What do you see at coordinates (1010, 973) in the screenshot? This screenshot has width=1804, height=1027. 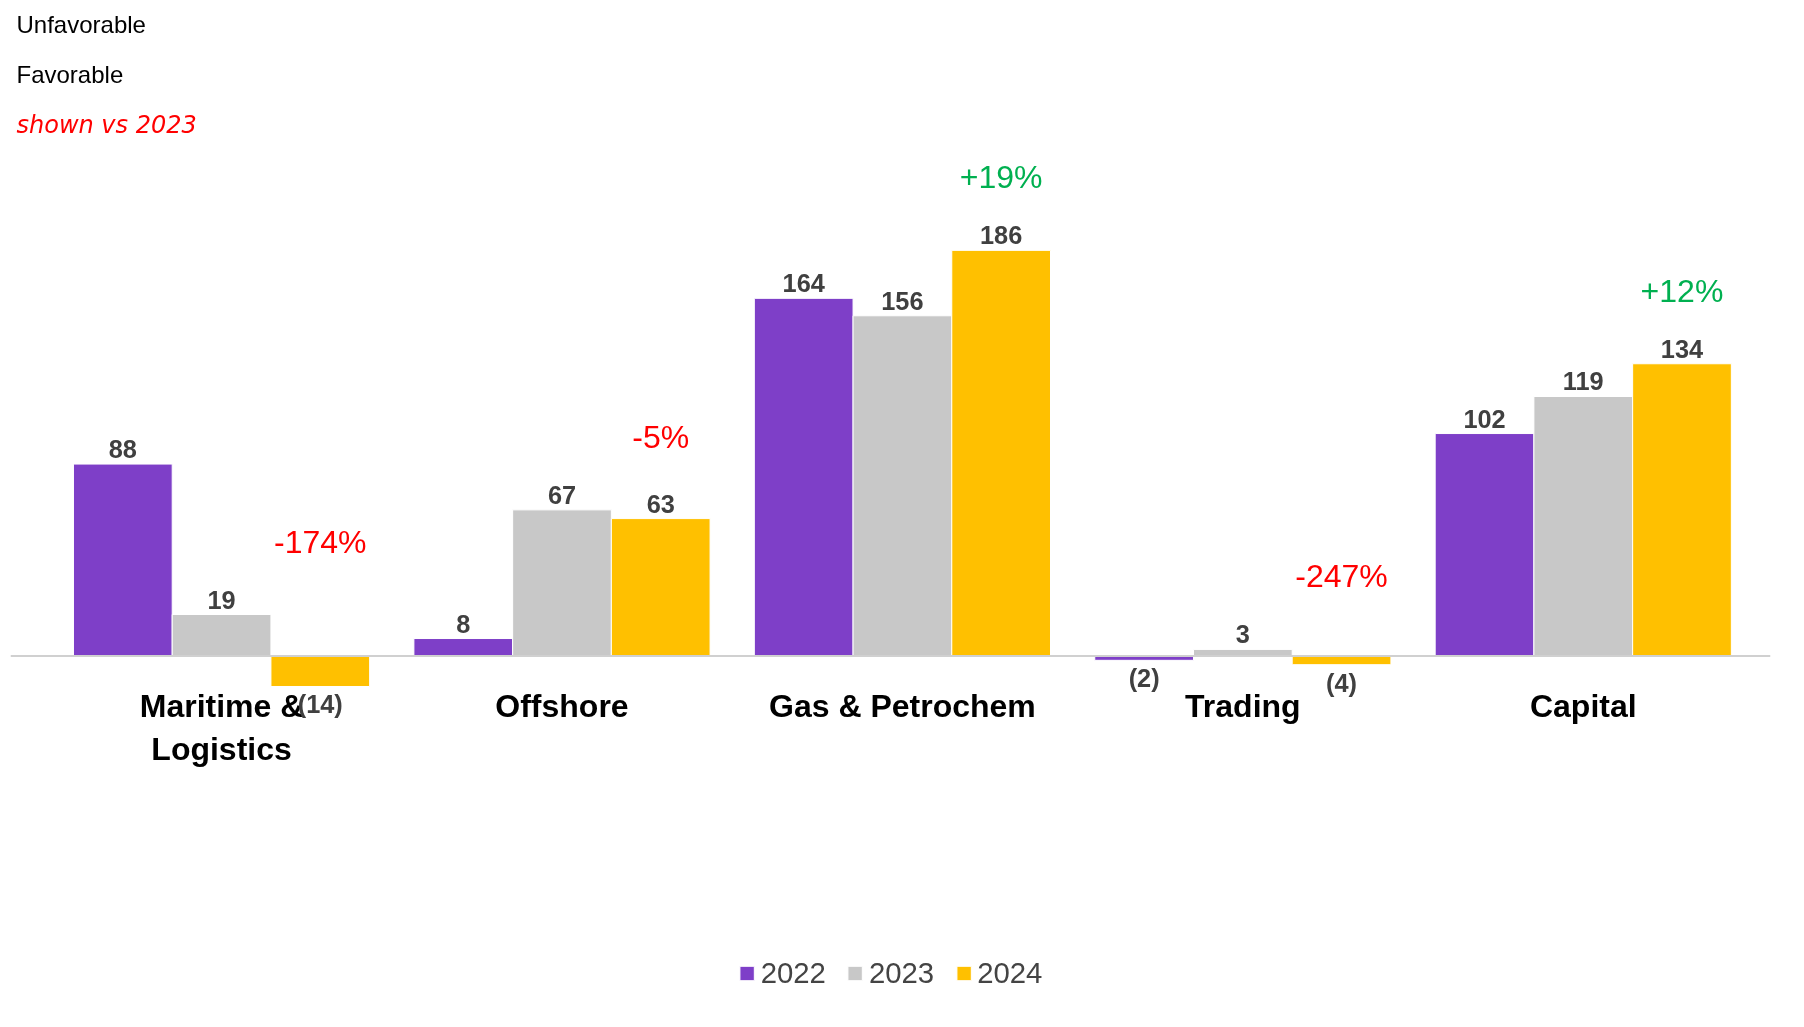 I see `legend-label: 2024` at bounding box center [1010, 973].